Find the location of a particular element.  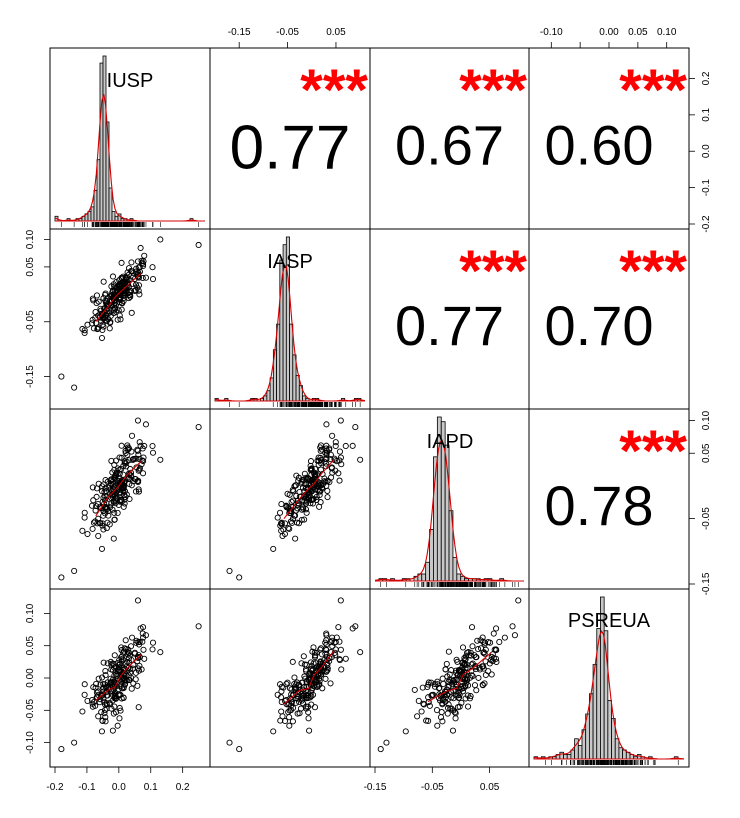

y-axis-row2-label: -0.05 is located at coordinates (706, 518).